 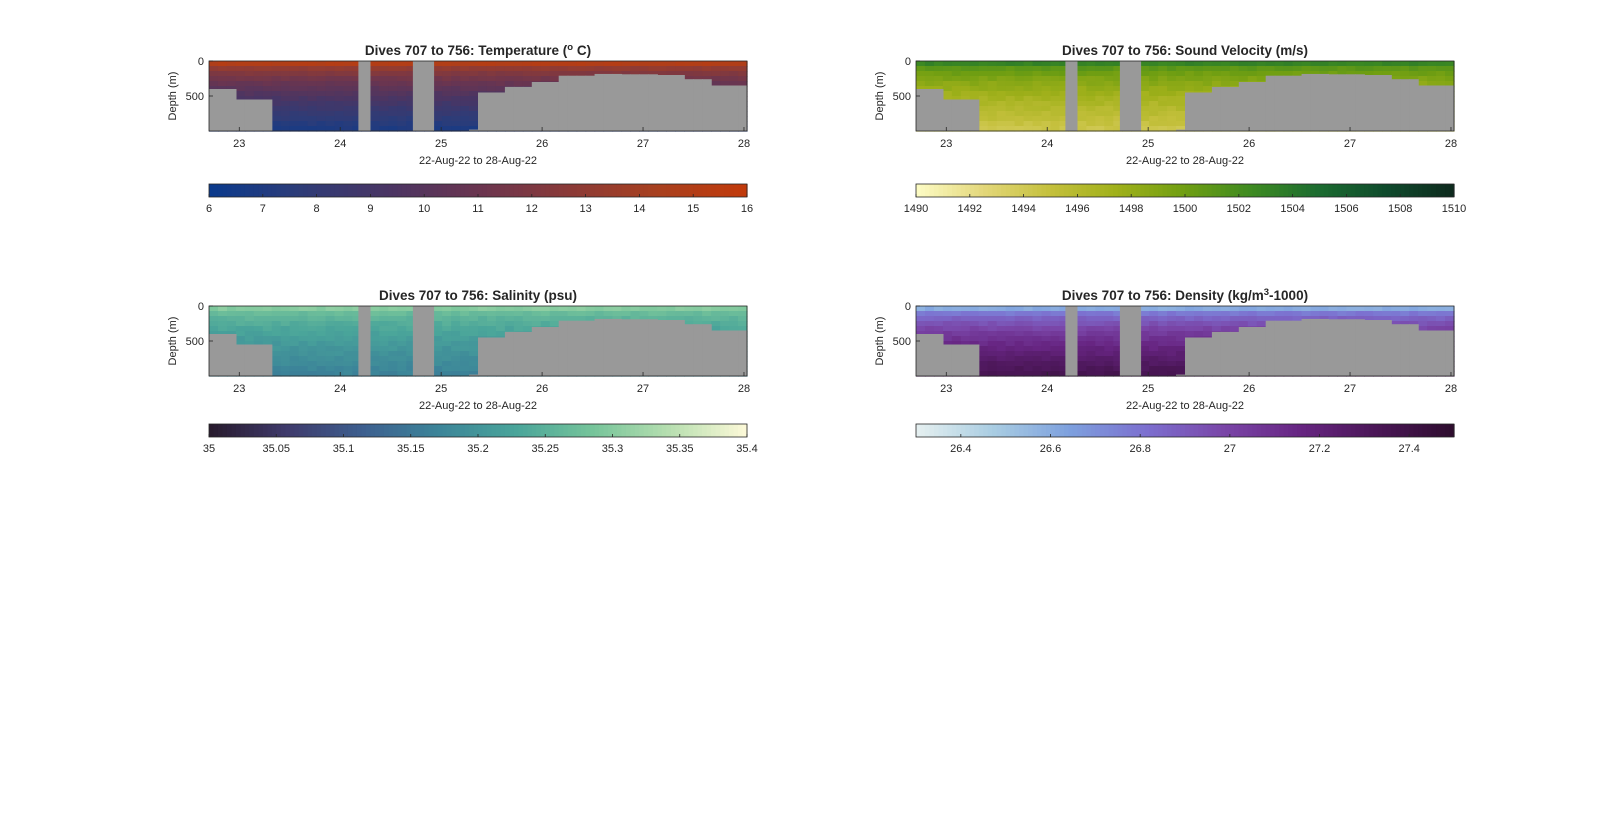 What do you see at coordinates (209, 209) in the screenshot?
I see `colorbar-tick-label: 6` at bounding box center [209, 209].